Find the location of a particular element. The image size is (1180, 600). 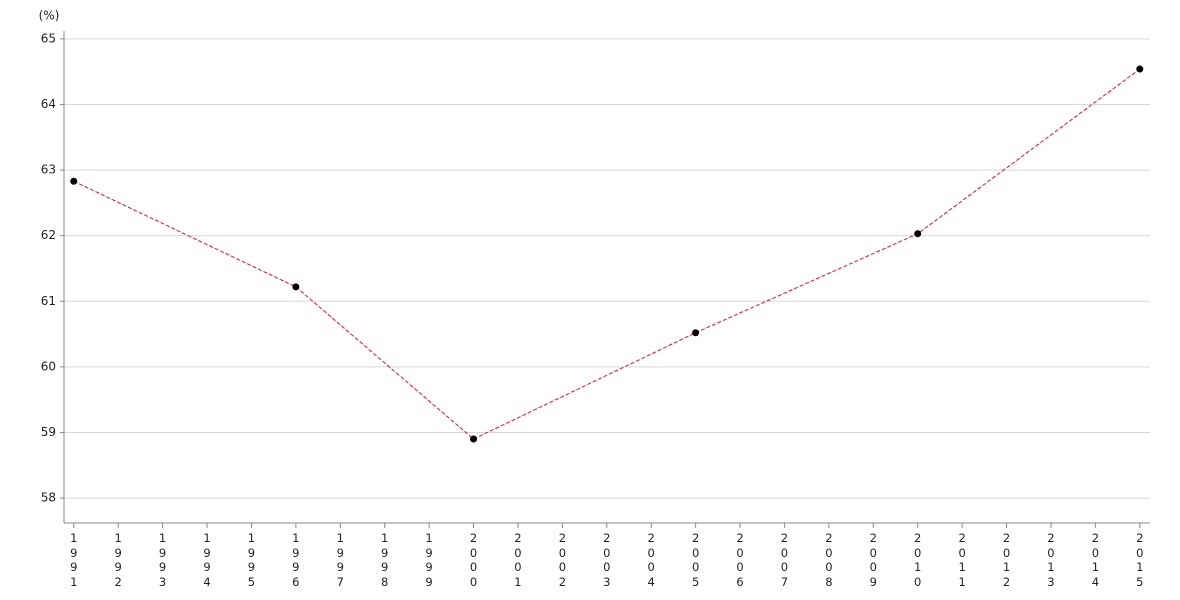

x-tick-label: 1992 is located at coordinates (118, 560).